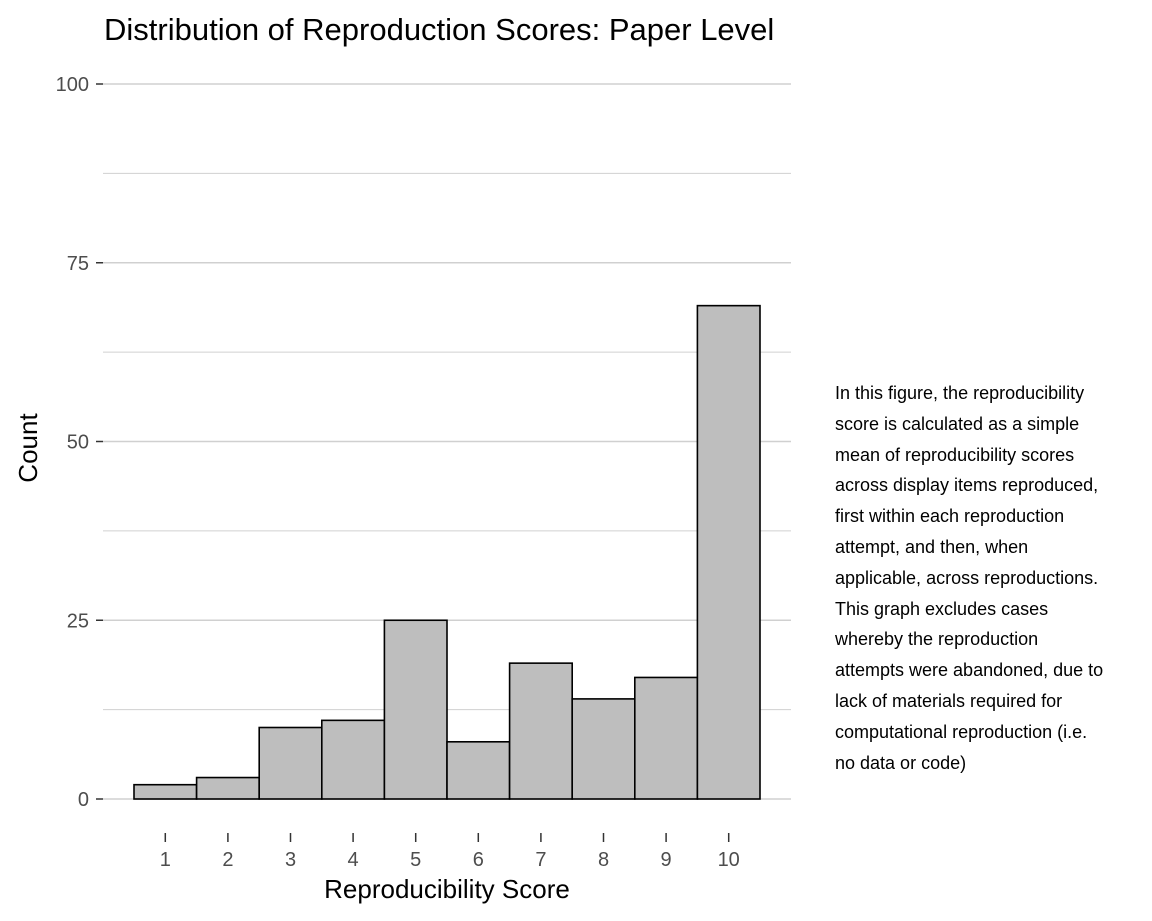  What do you see at coordinates (28, 448) in the screenshot?
I see `y-axis-title: Count` at bounding box center [28, 448].